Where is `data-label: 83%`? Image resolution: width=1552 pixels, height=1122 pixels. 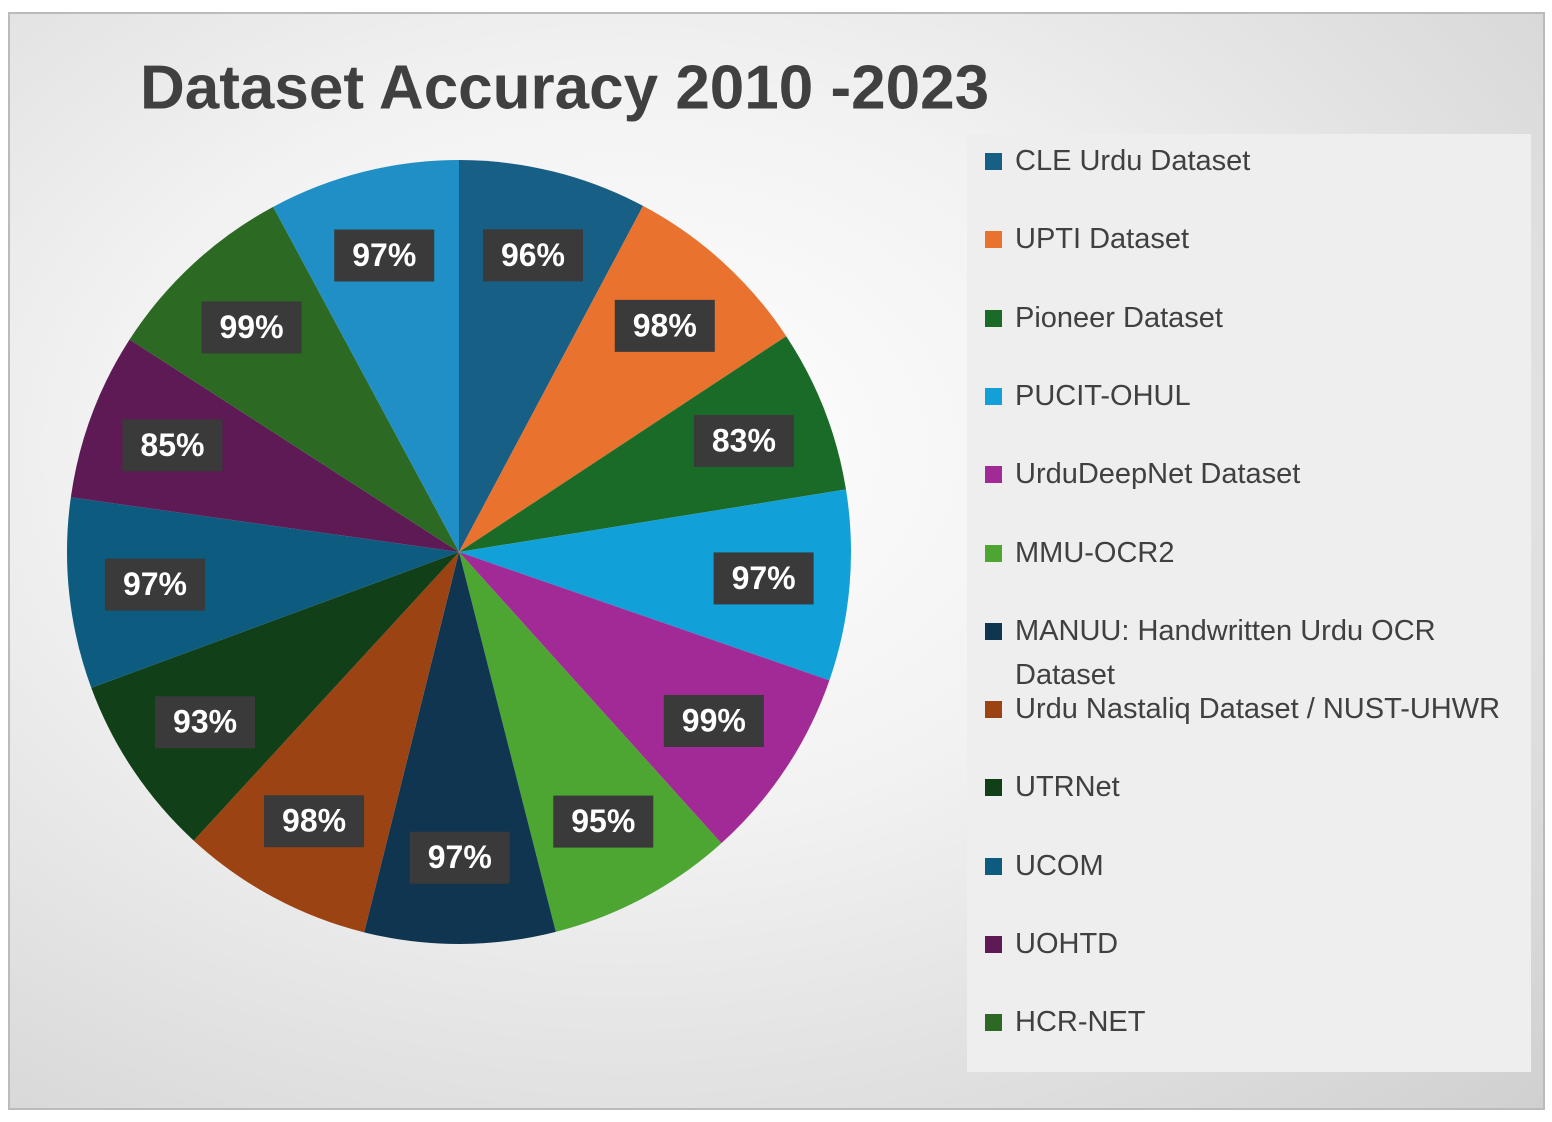
data-label: 83% is located at coordinates (743, 440).